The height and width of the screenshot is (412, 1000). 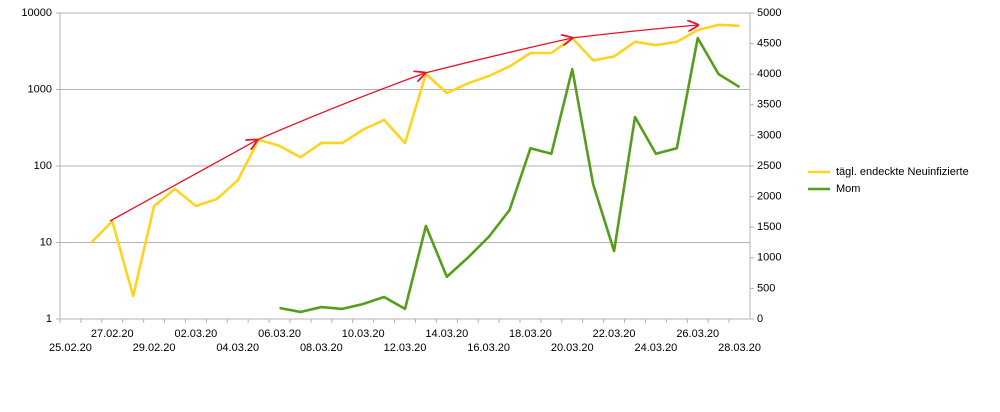 What do you see at coordinates (888, 180) in the screenshot?
I see `legend: tägl. endeckte Neuinfizierte Mom` at bounding box center [888, 180].